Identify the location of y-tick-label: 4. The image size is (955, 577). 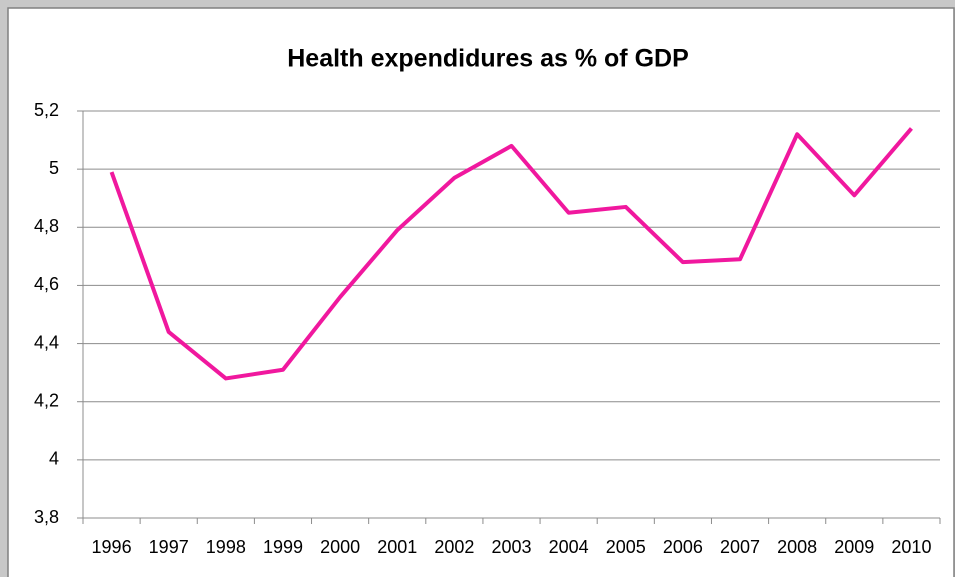
(54, 459).